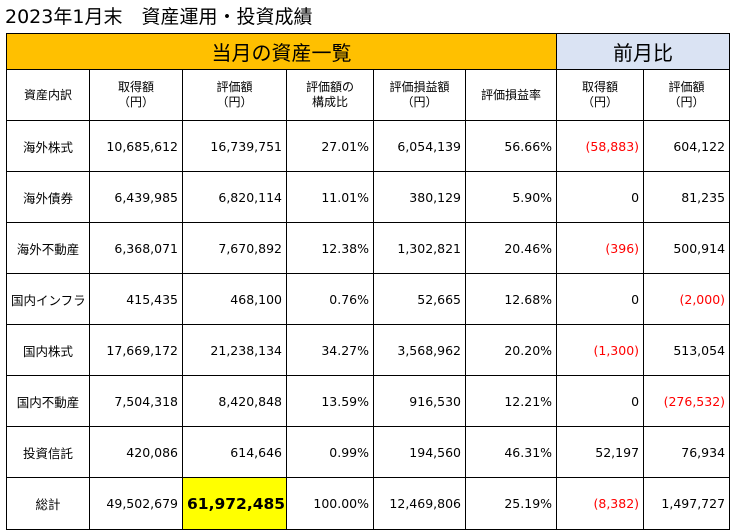 The width and height of the screenshot is (734, 530). What do you see at coordinates (48, 503) in the screenshot?
I see `category-cell: 総計` at bounding box center [48, 503].